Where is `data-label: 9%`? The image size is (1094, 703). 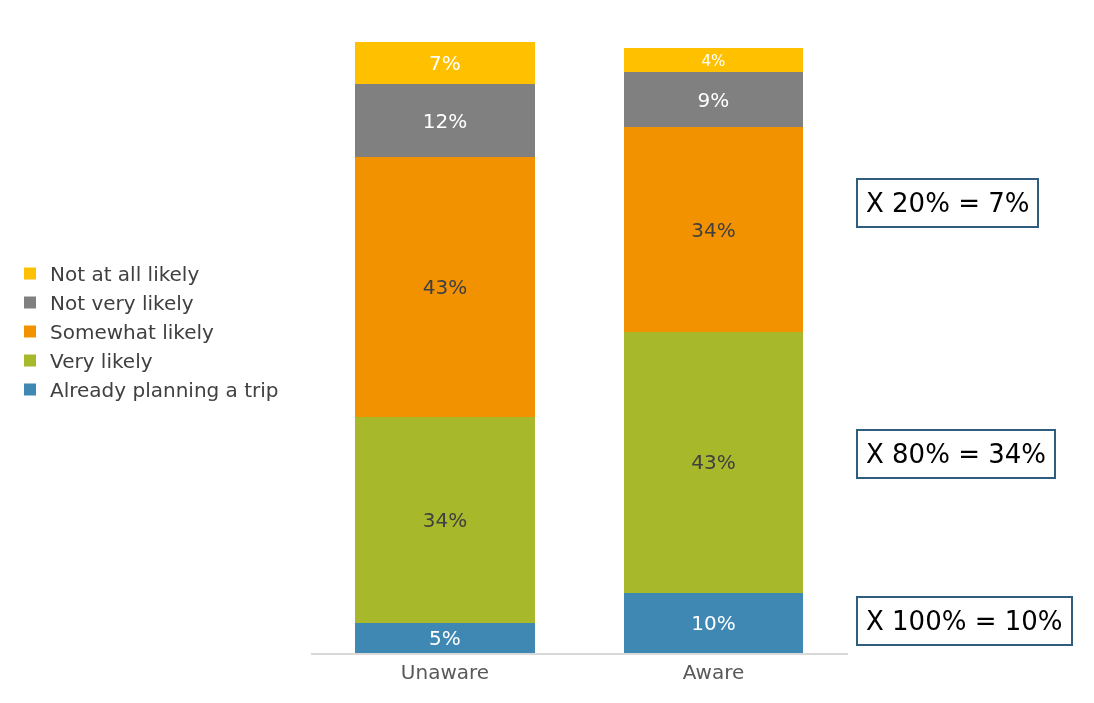
data-label: 9% is located at coordinates (713, 99).